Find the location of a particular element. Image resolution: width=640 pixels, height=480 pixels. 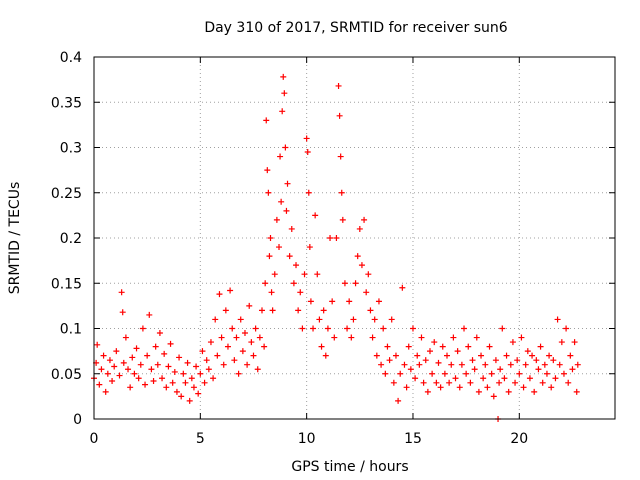

y-tick-label: 0.1 is located at coordinates (71, 330).